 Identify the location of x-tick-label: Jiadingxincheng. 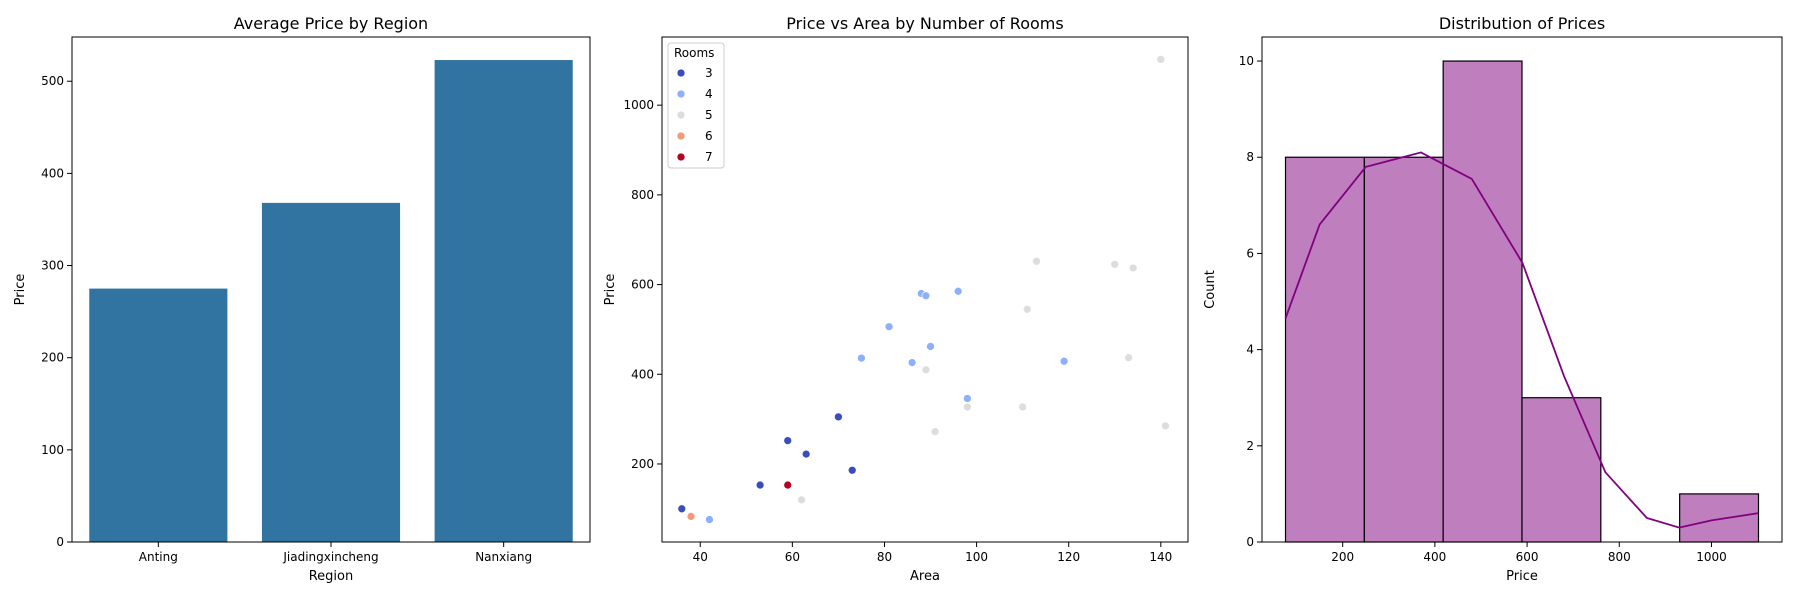
(330, 557).